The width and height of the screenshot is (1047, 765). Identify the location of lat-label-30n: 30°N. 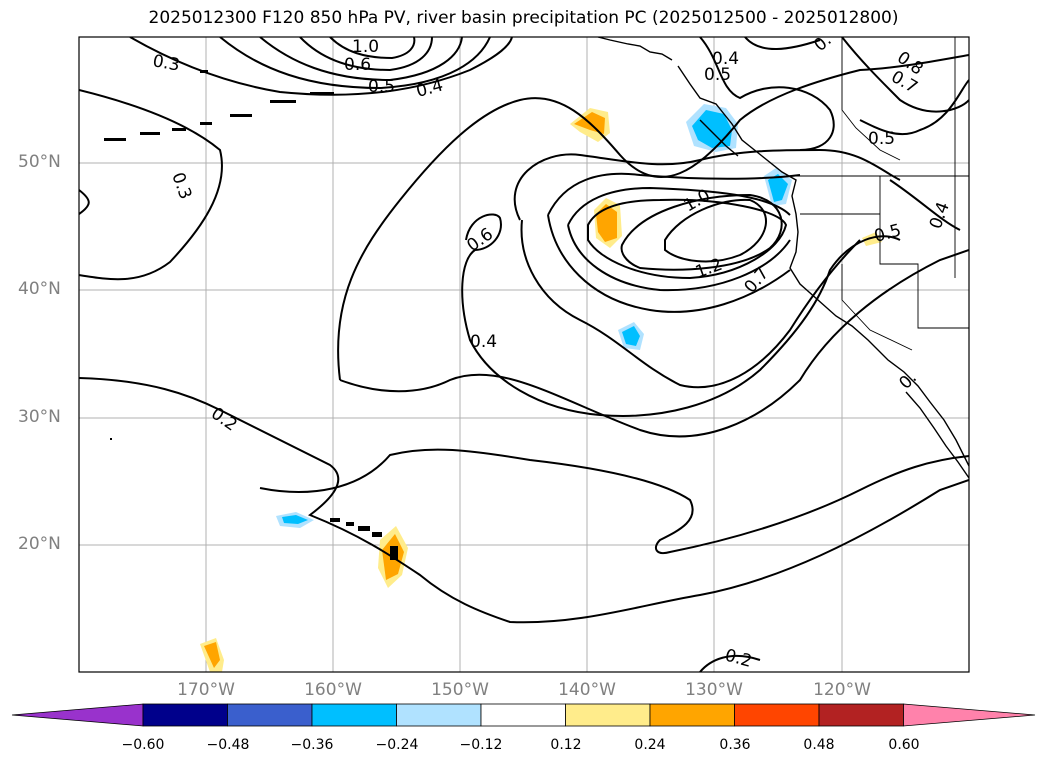
(39, 417).